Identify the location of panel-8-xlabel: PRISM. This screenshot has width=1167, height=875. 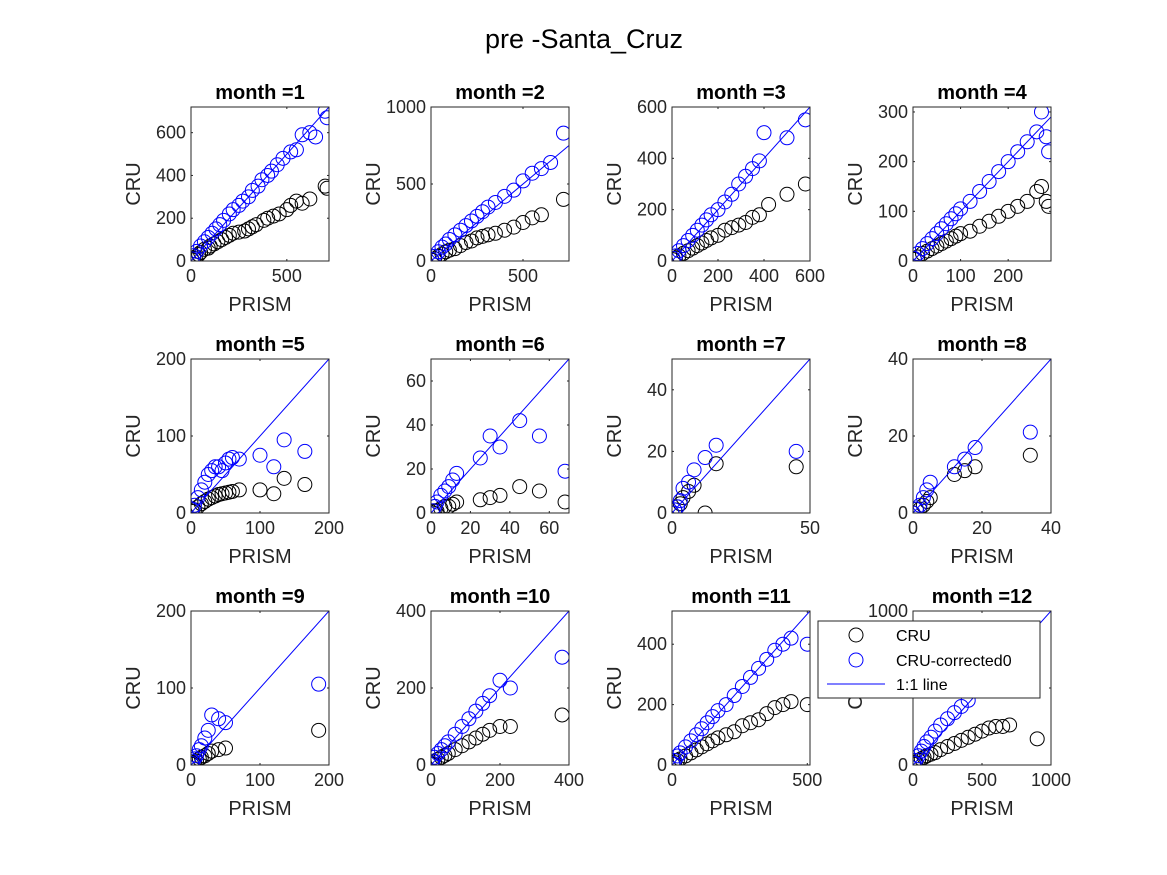
(981, 557).